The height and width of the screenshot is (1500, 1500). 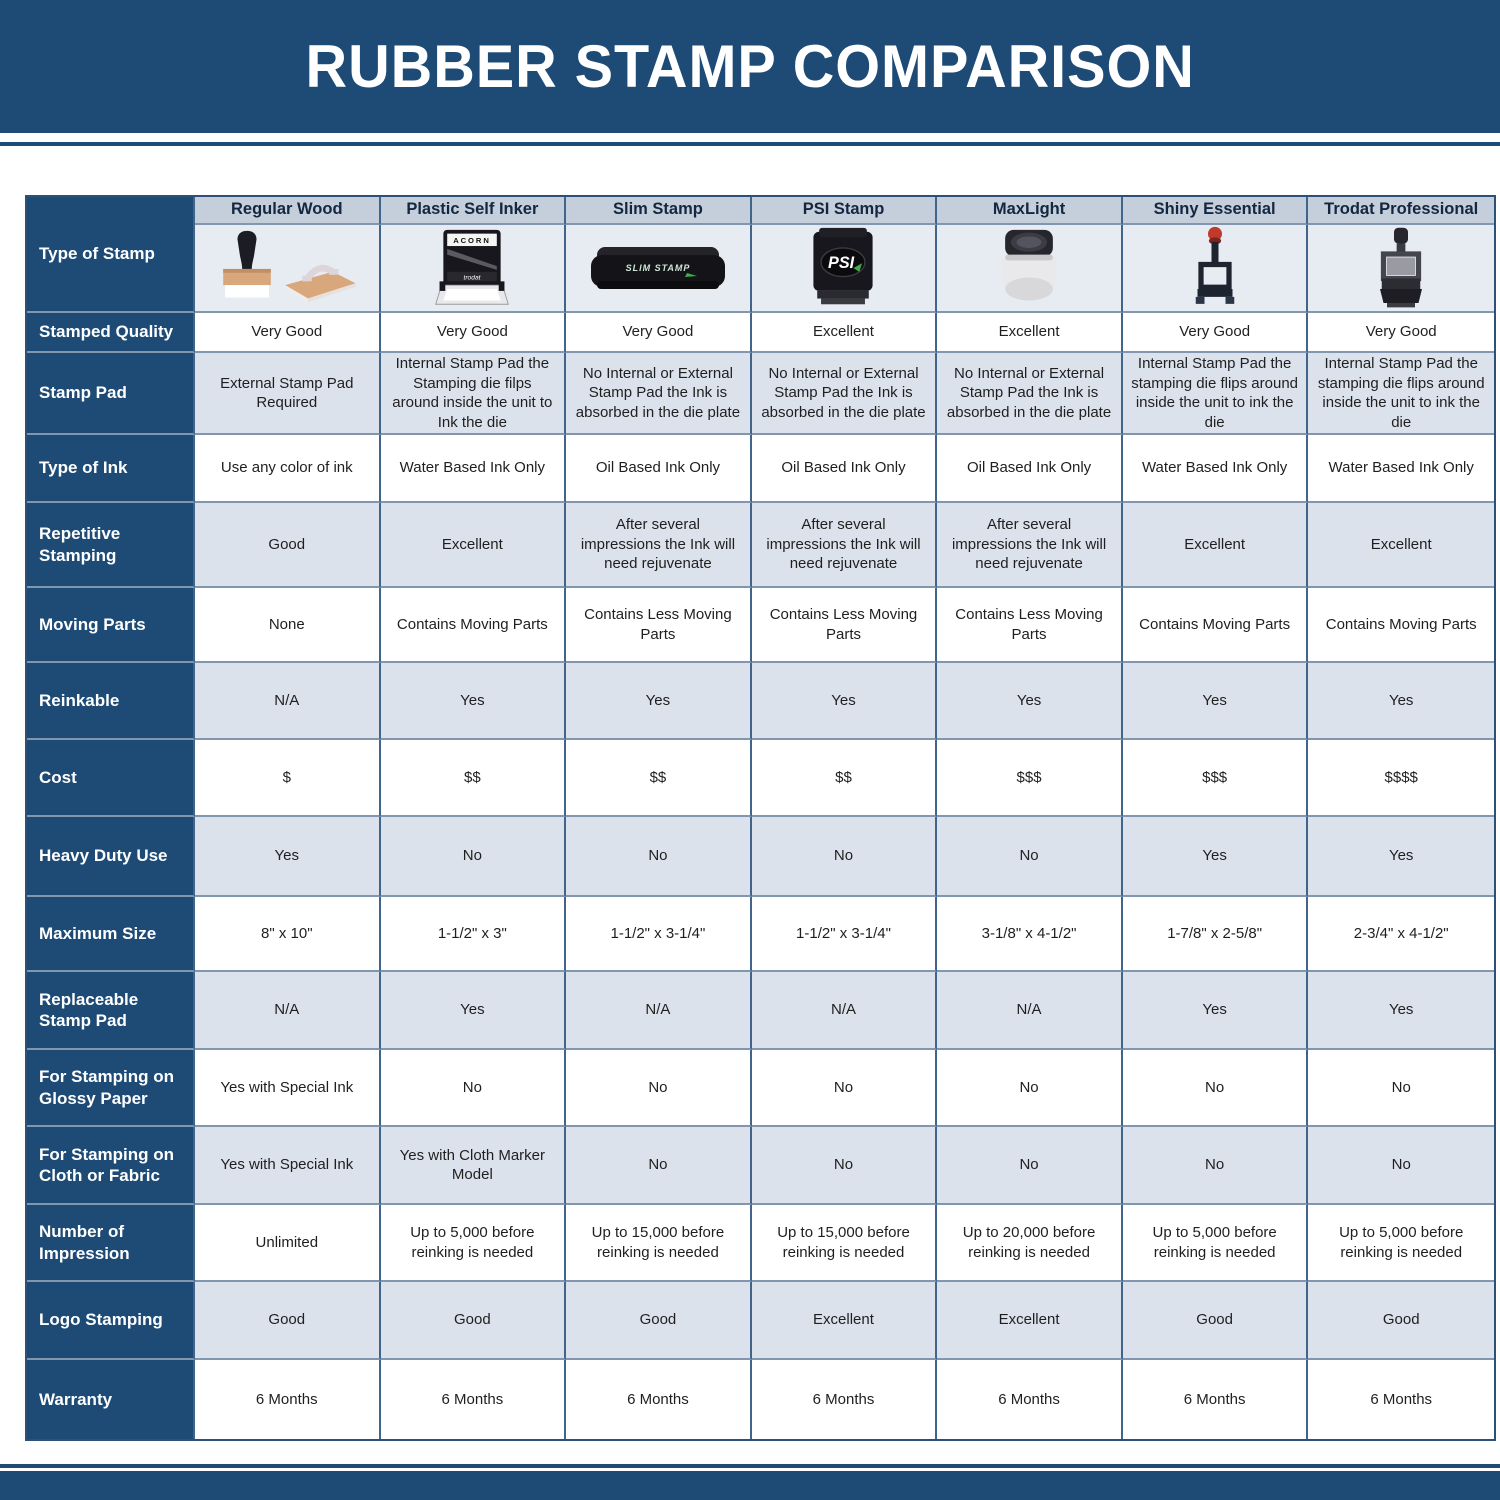 What do you see at coordinates (1030, 211) in the screenshot?
I see `column-header-maxlight: MaxLight` at bounding box center [1030, 211].